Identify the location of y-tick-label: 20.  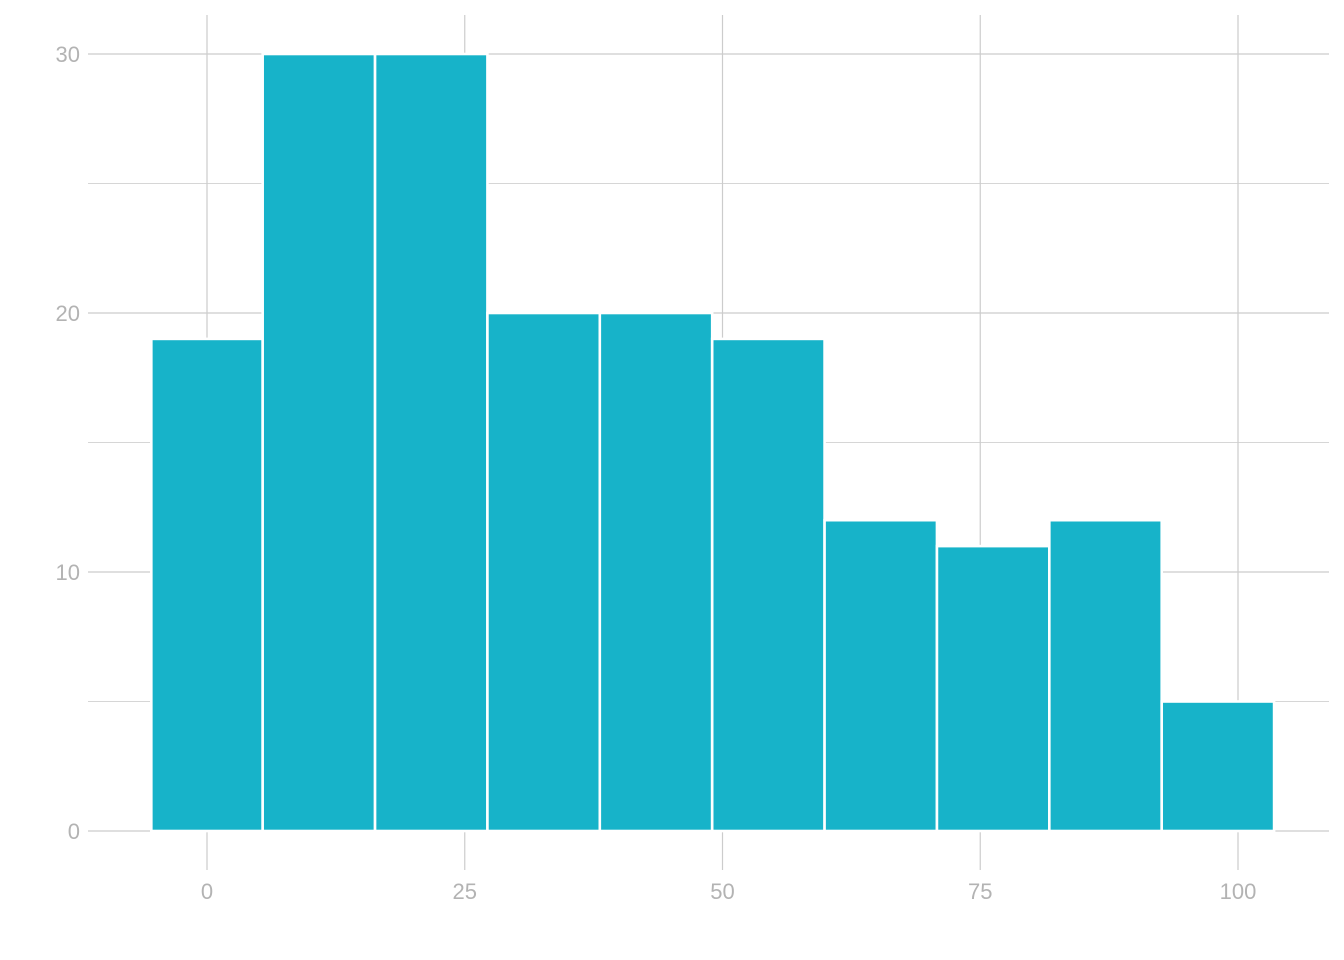
(68, 313).